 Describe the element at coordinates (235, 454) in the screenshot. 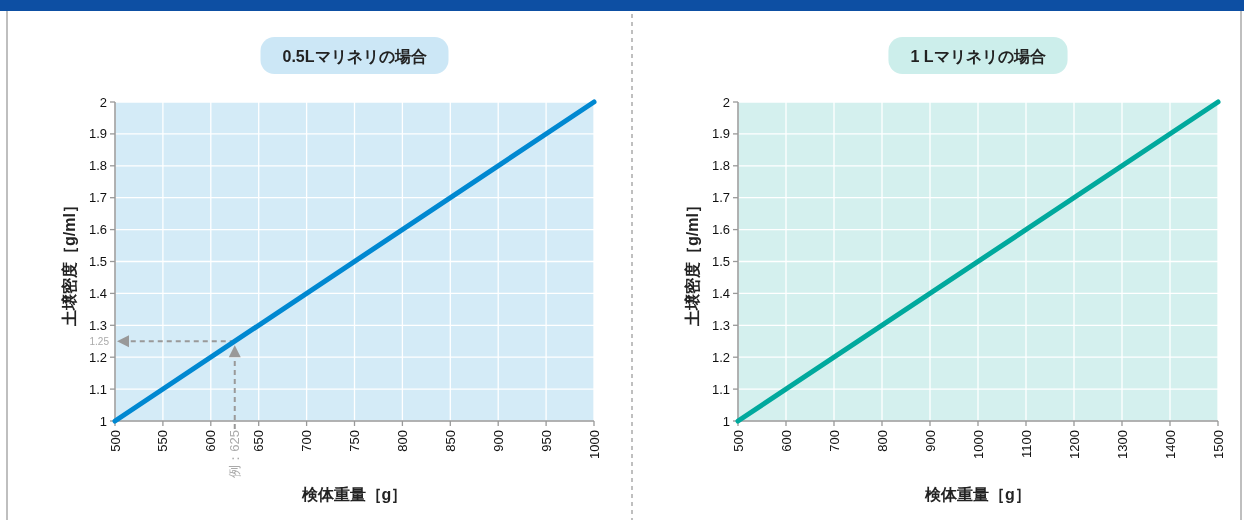

I see `ref-line-label: 例：625` at that location.